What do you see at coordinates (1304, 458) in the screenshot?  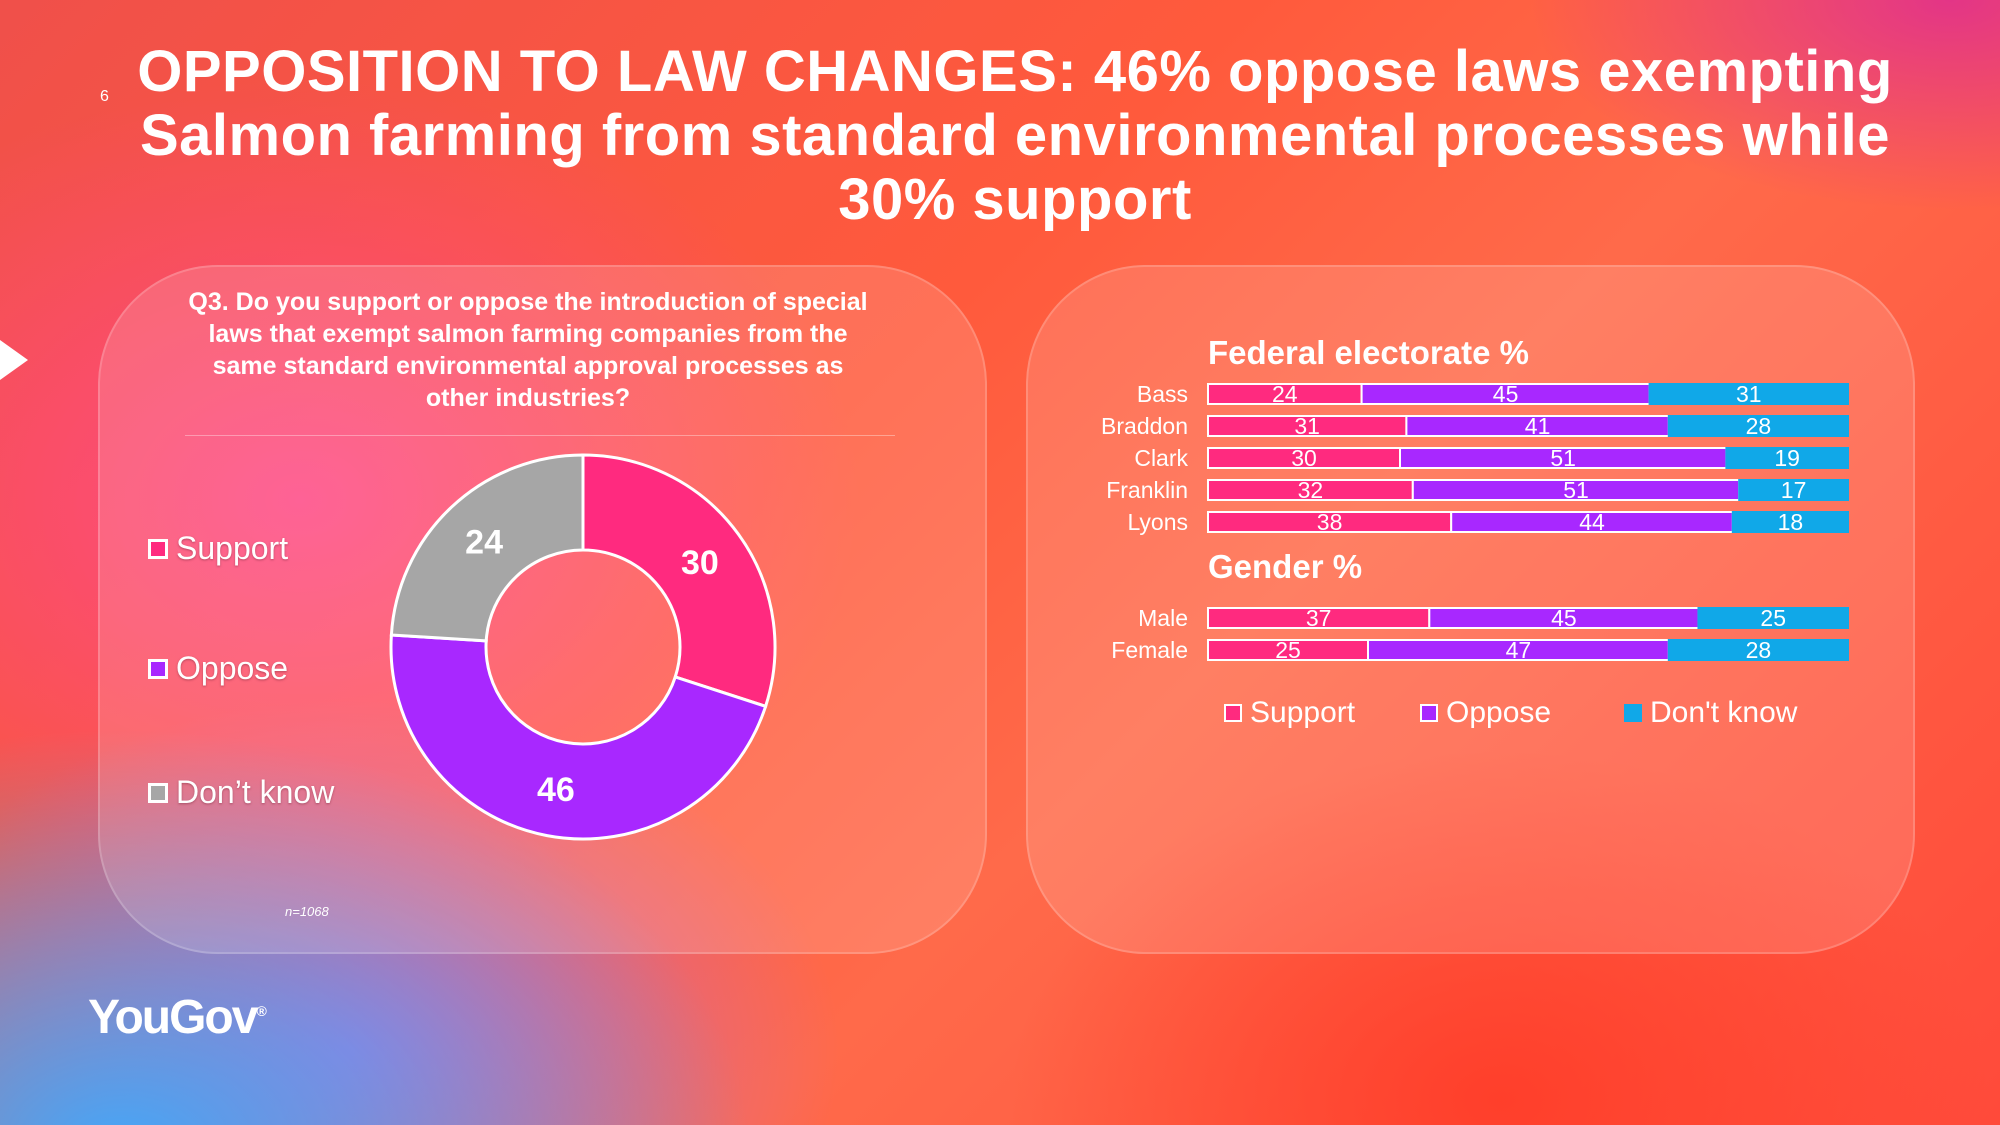 I see `bar-data-label: 30` at bounding box center [1304, 458].